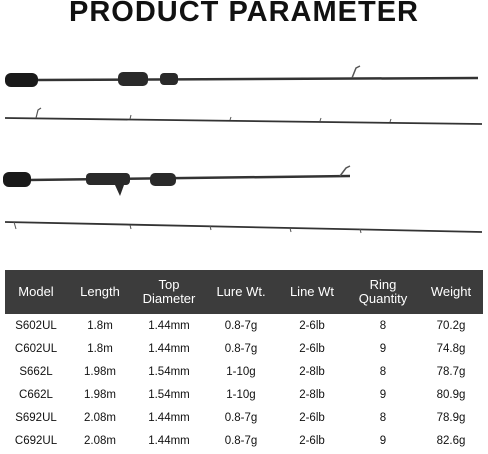  I want to click on table-cell: C662L, so click(36, 394).